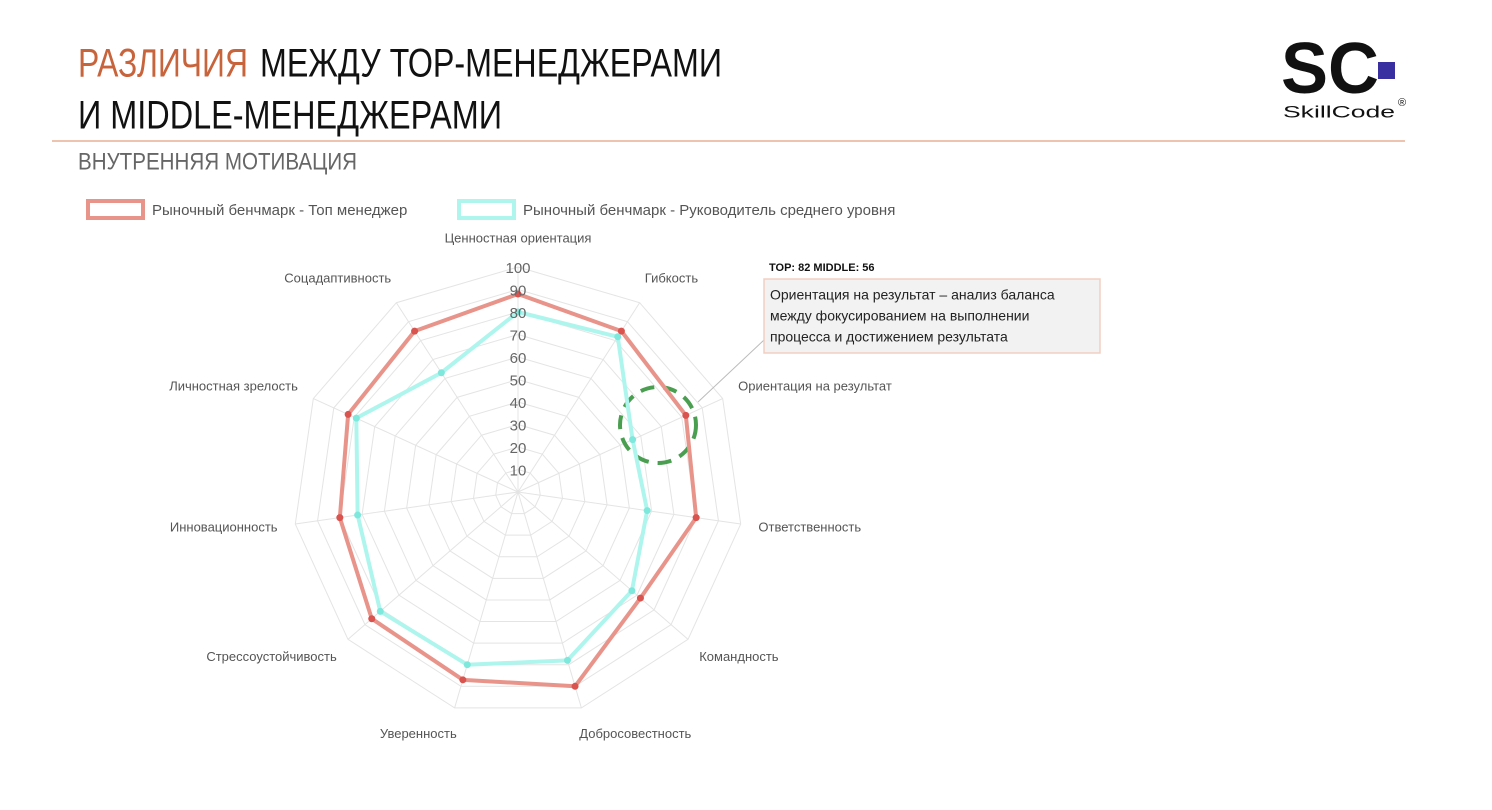  What do you see at coordinates (163, 64) in the screenshot?
I see `title-accent: РАЗЛИЧИЯ` at bounding box center [163, 64].